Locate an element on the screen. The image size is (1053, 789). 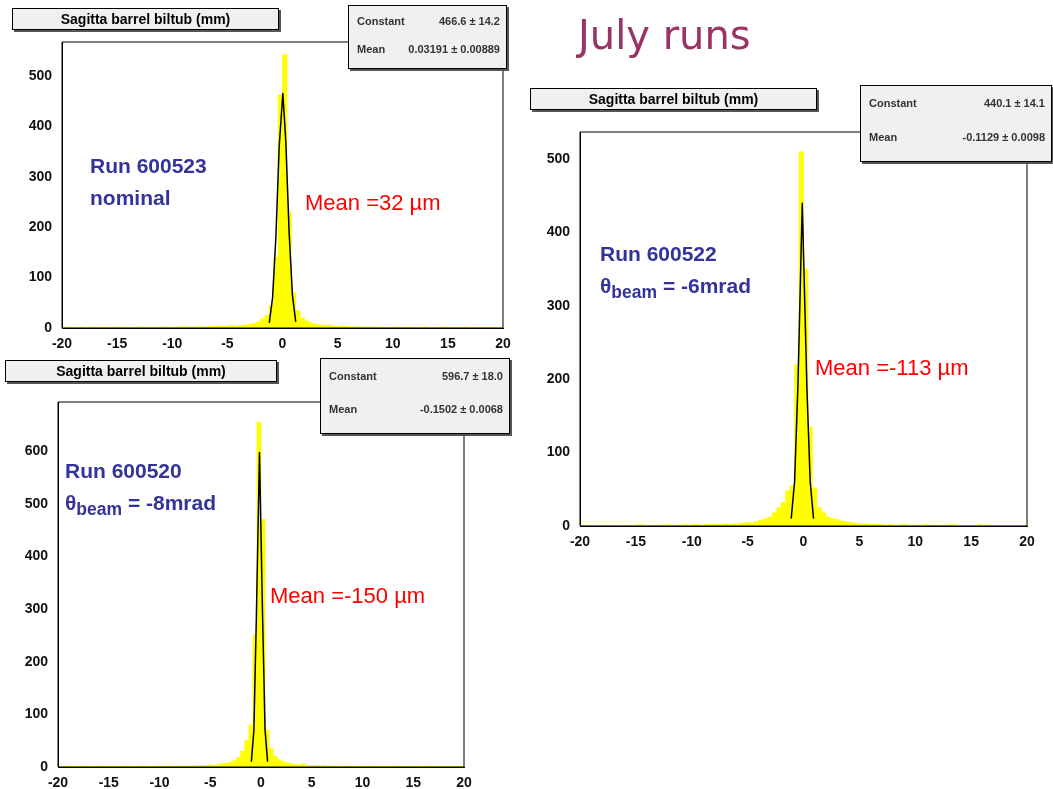
annotation: Run 600520 θ$_{beam}$ = -8mrad is located at coordinates (141, 490).